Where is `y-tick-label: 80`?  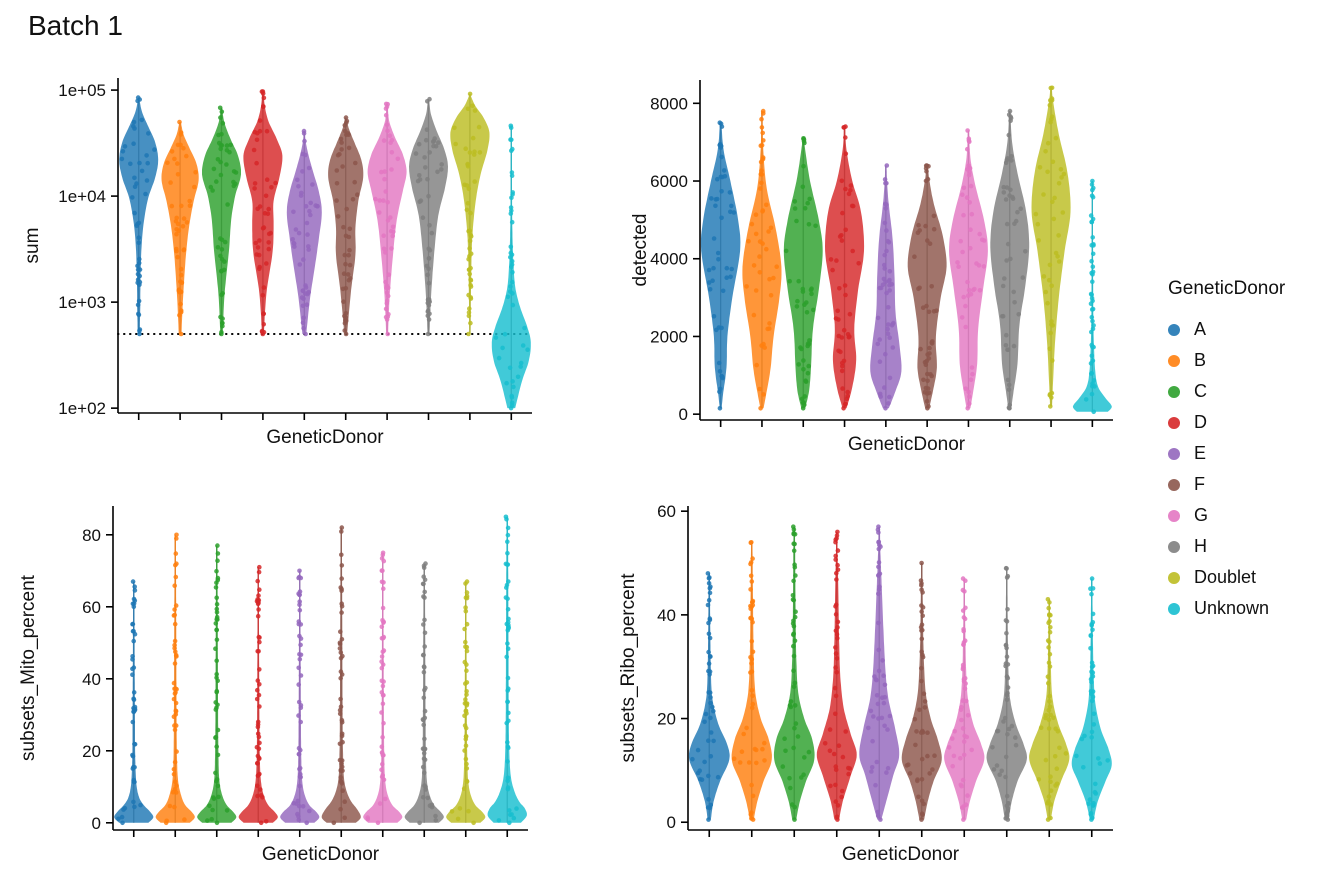
y-tick-label: 80 is located at coordinates (91, 535).